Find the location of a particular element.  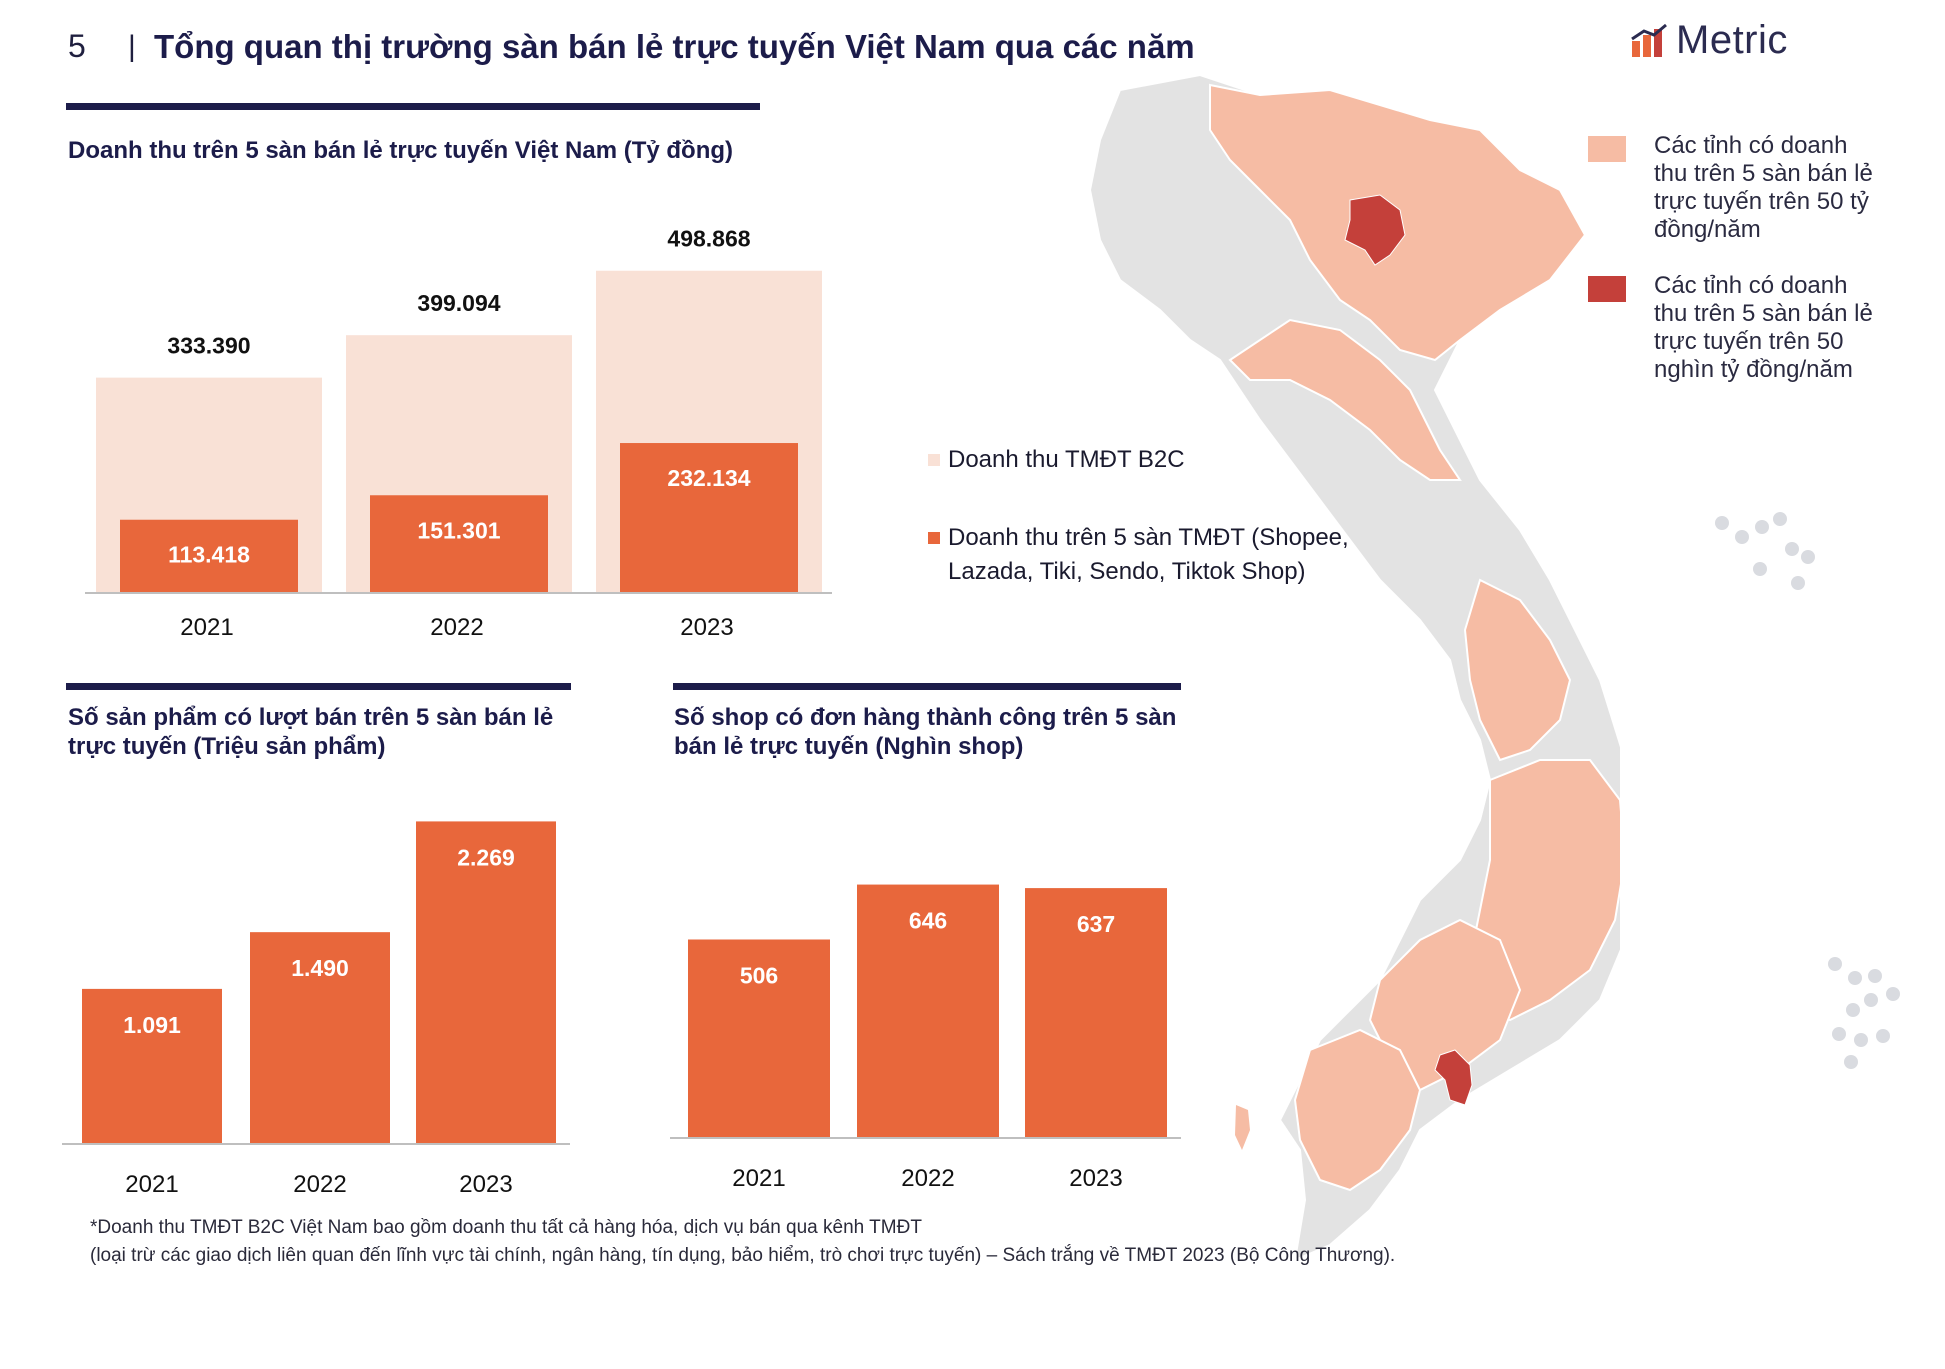

shops-x-tick-2021: 2021 is located at coordinates (758, 1178).